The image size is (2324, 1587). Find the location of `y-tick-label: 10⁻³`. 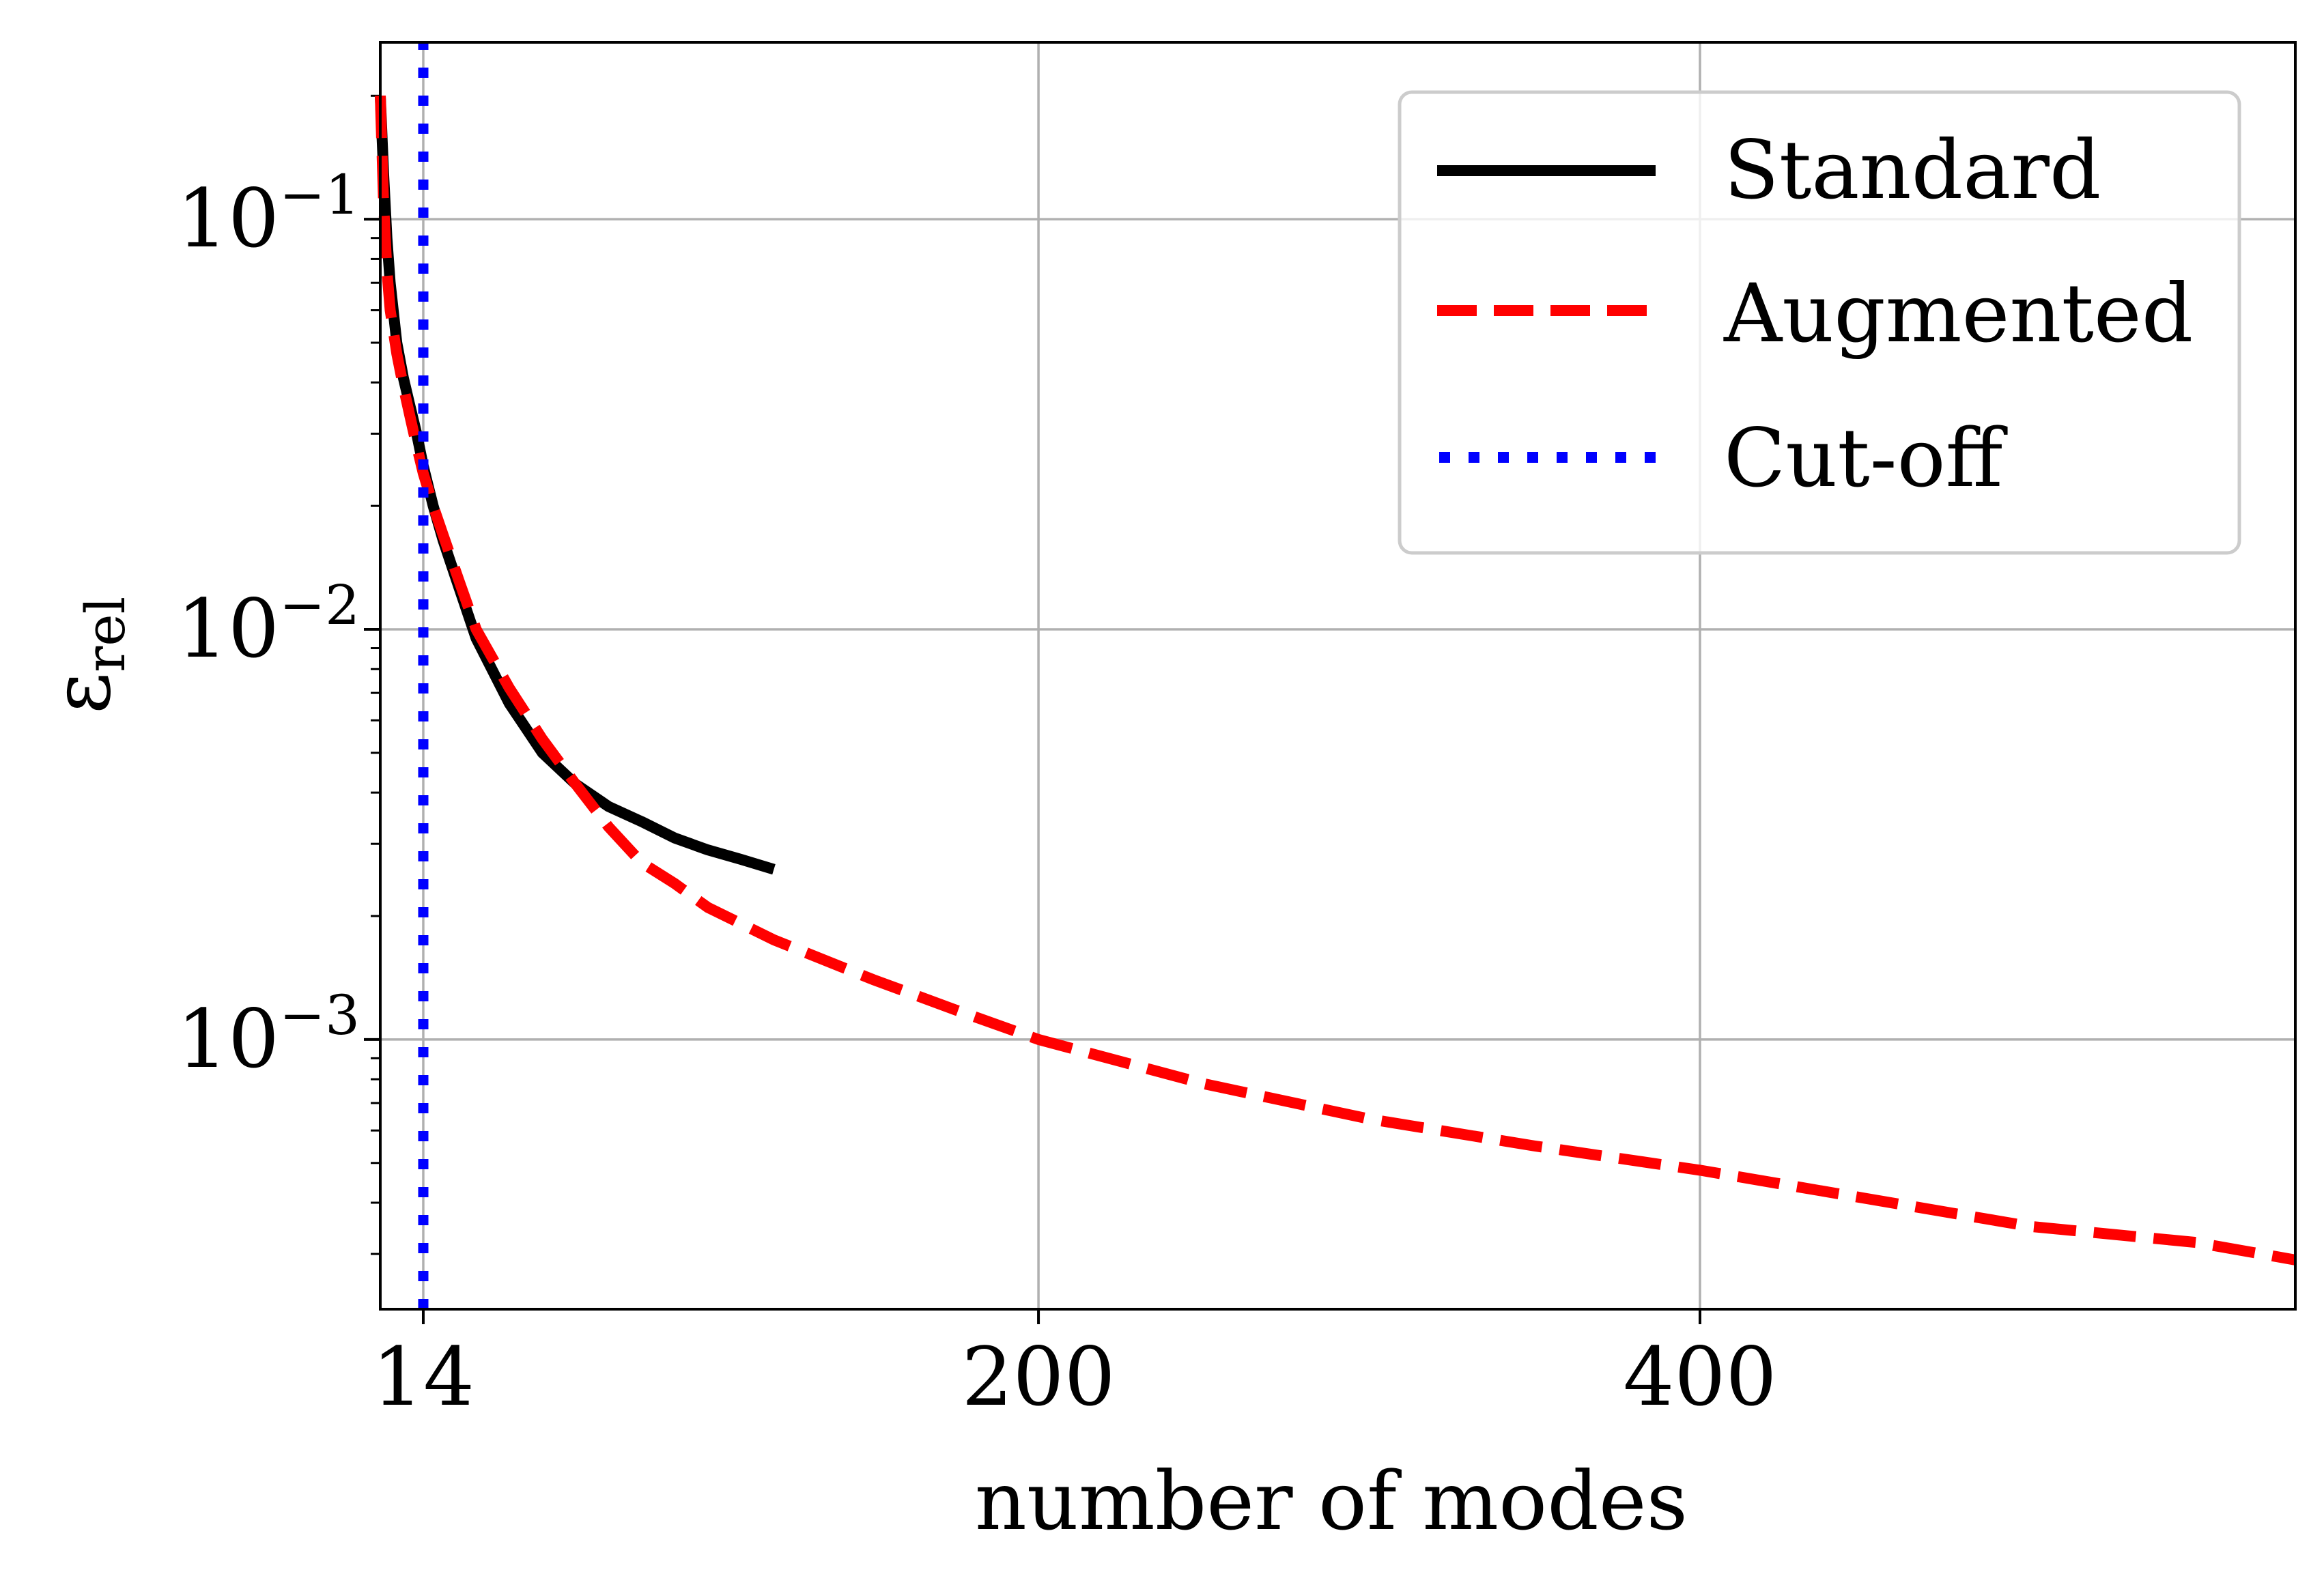

y-tick-label: 10⁻³ is located at coordinates (269, 1035).